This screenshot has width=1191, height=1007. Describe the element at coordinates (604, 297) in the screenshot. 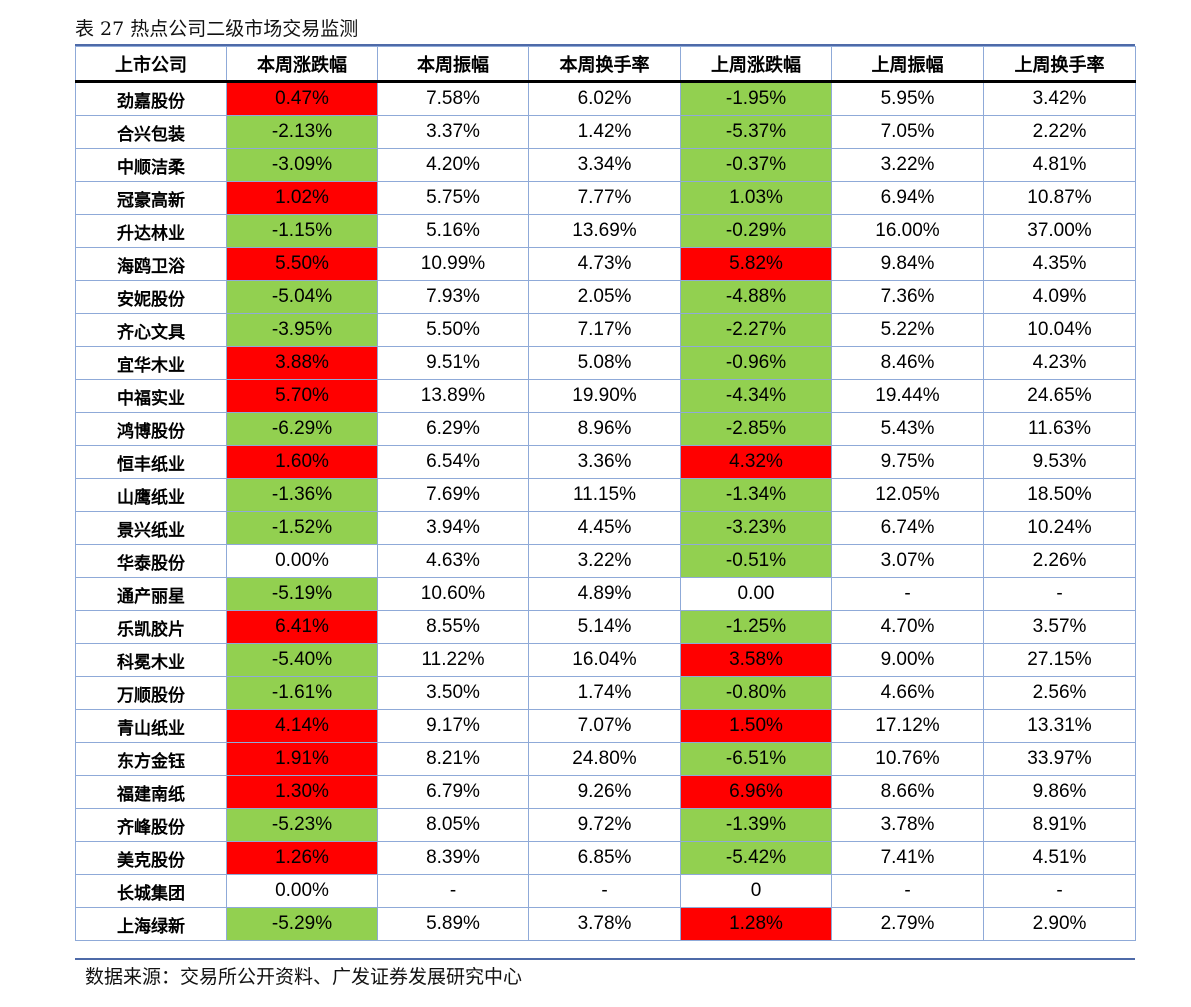

I see `this-week-turnover-cell: 2.05%` at that location.